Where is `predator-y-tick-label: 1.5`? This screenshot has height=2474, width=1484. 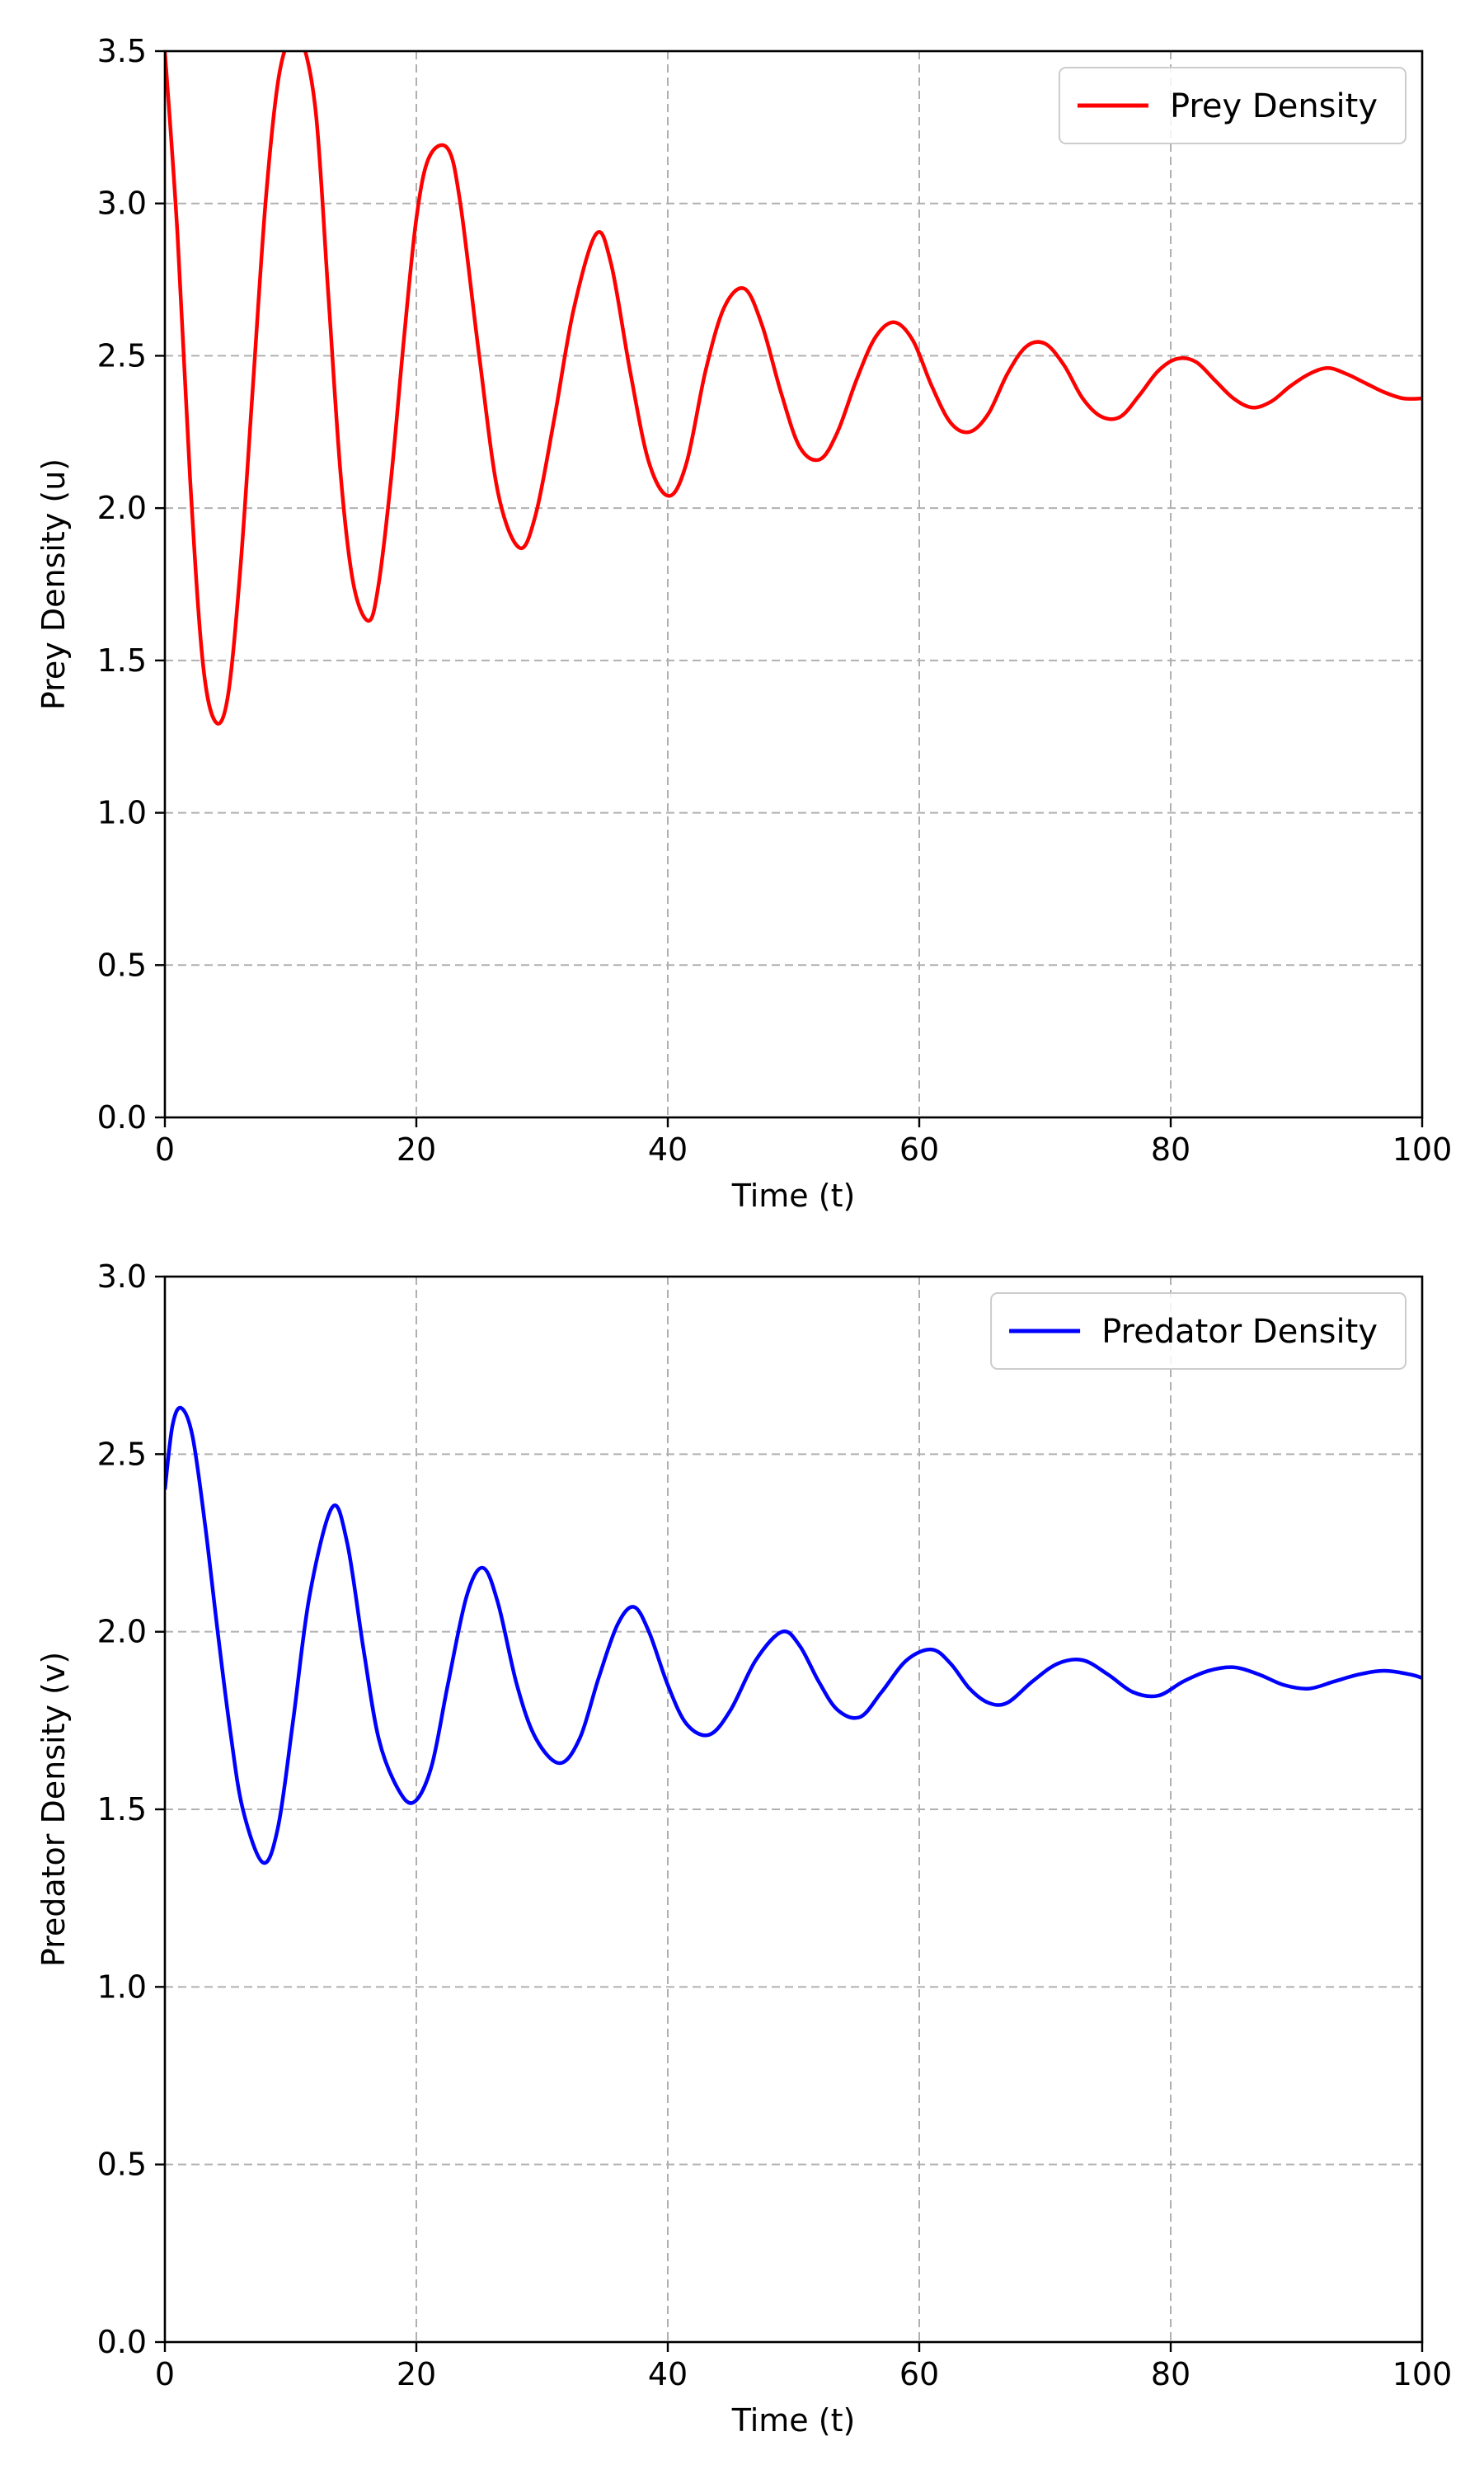 predator-y-tick-label: 1.5 is located at coordinates (122, 1809).